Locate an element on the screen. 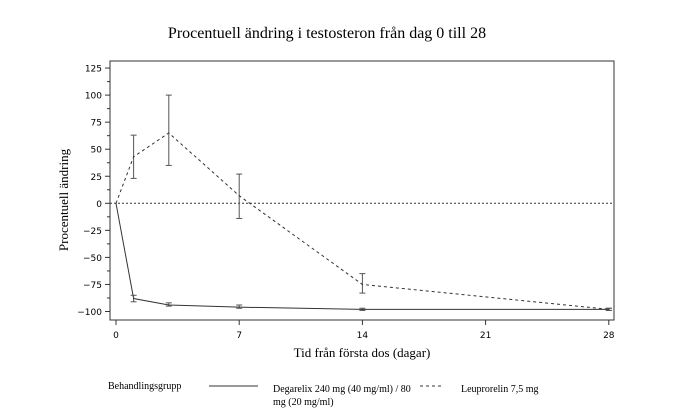  y-tick-label: −25 is located at coordinates (92, 232).